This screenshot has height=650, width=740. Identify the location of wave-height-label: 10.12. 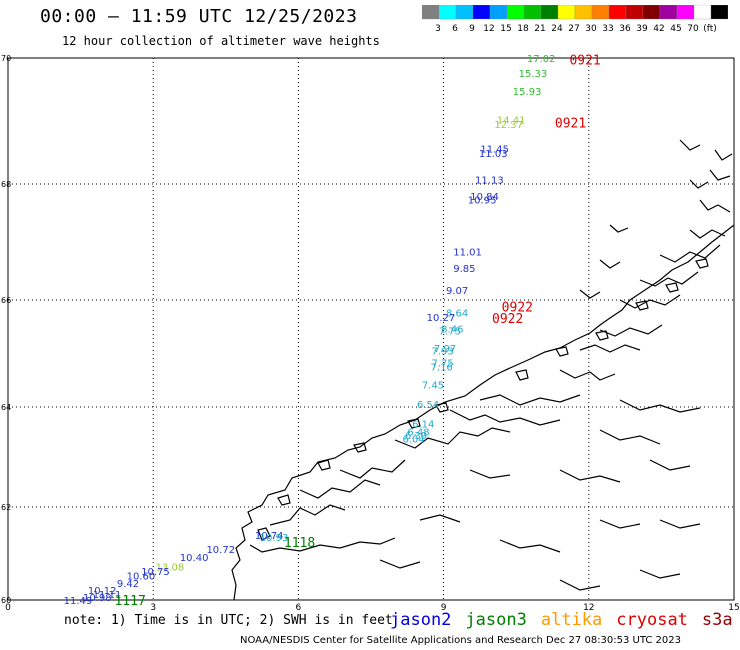
(102, 591).